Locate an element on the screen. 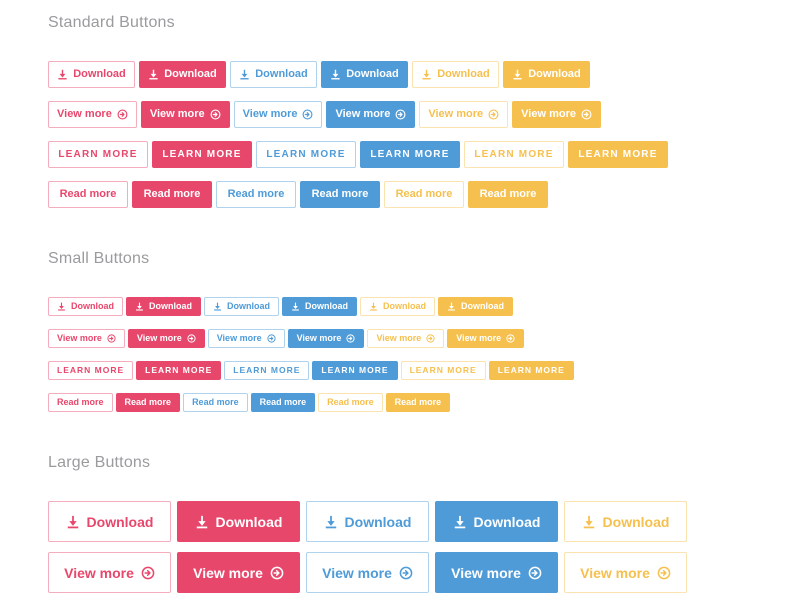 The height and width of the screenshot is (600, 800). section-heading-large: Large Buttons is located at coordinates (99, 462).